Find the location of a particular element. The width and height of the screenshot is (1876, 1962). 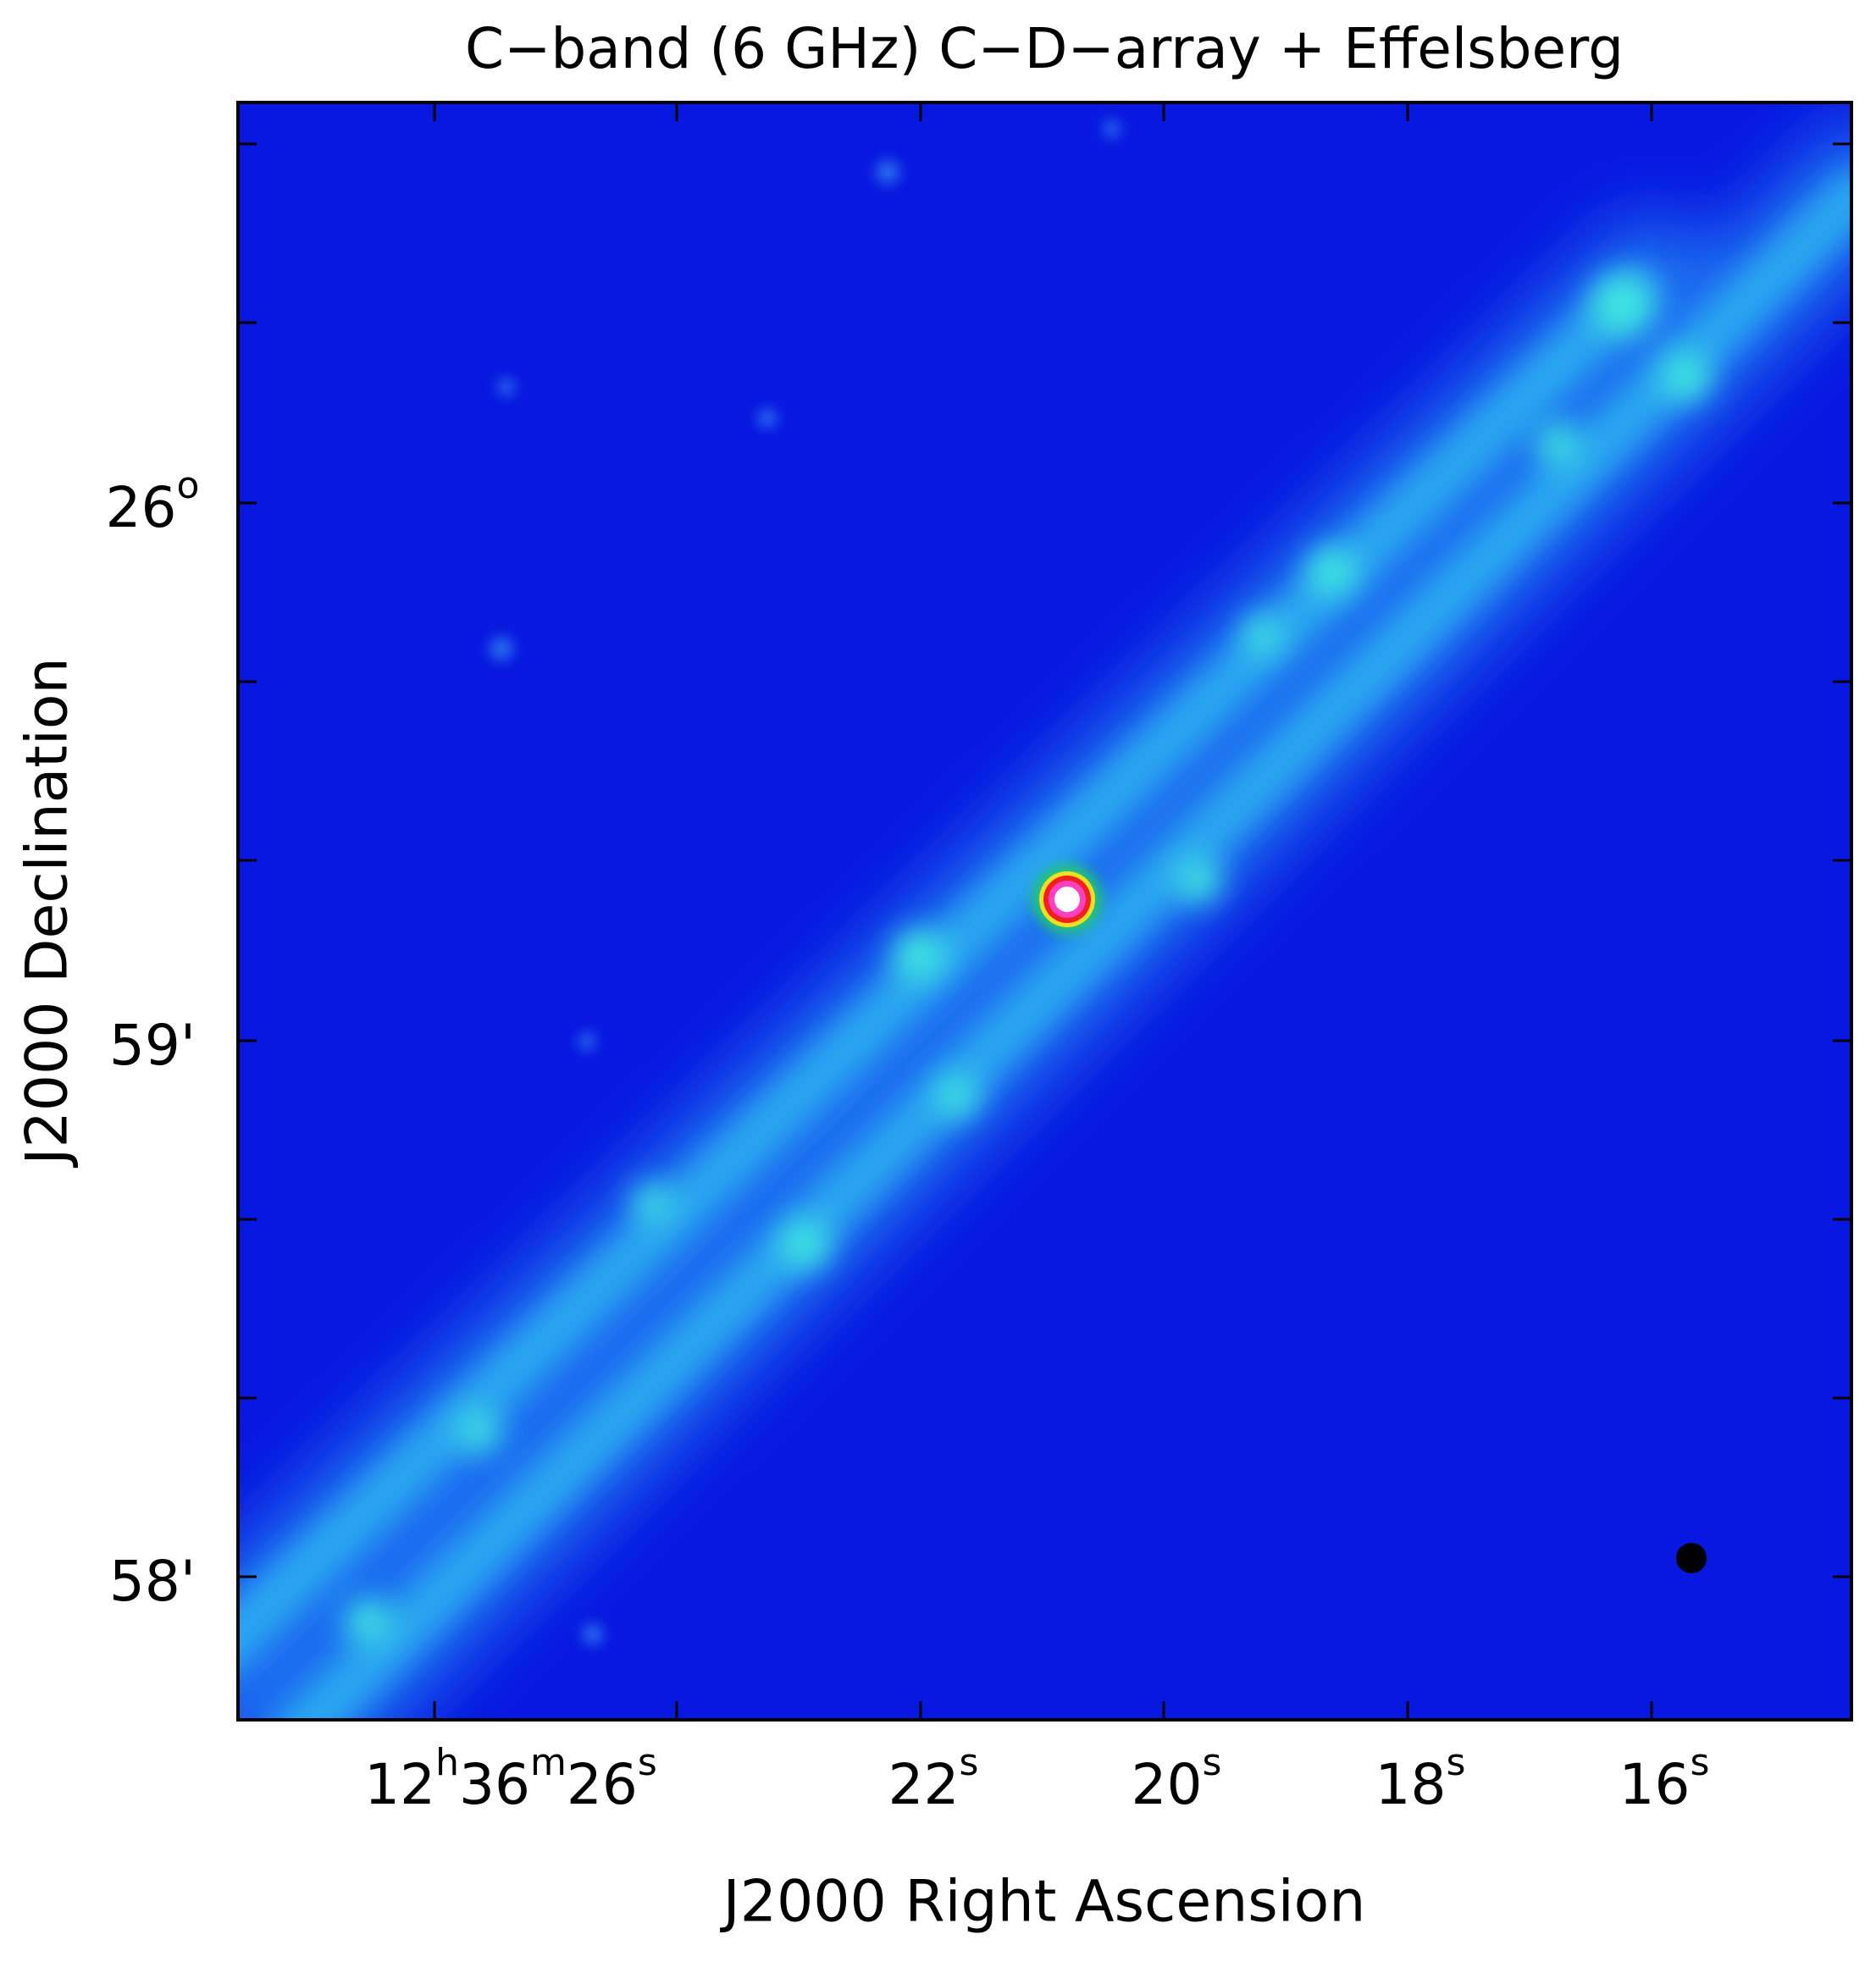

tick-label: 59' is located at coordinates (152, 1045).